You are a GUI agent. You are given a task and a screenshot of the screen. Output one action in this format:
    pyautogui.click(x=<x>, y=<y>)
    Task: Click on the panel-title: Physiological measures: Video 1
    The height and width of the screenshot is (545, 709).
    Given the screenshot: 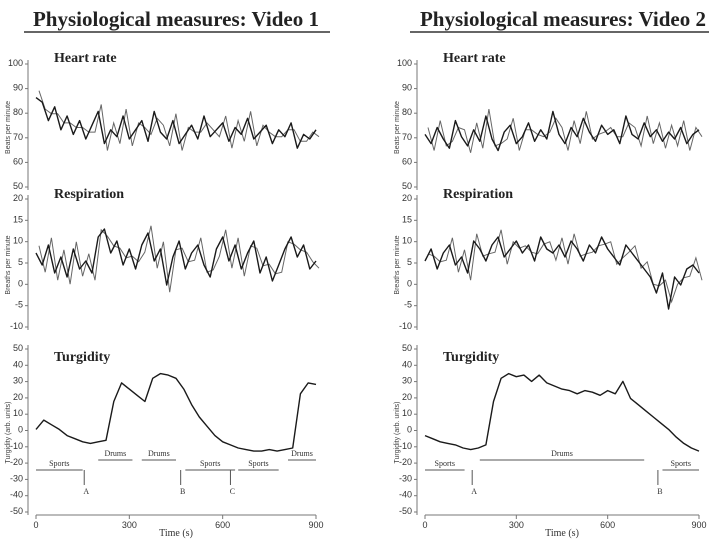 What is the action you would take?
    pyautogui.click(x=176, y=19)
    